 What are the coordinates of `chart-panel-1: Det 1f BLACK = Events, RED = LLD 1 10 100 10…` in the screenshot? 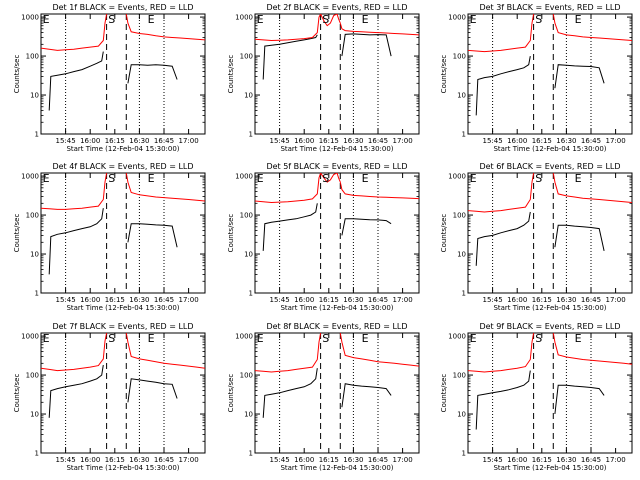 It's located at (109, 78).